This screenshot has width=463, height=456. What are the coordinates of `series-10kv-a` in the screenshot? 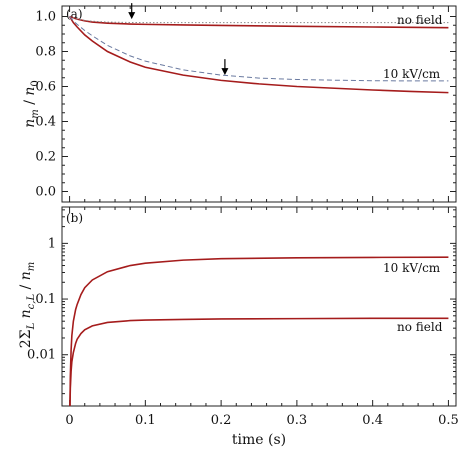 It's located at (258, 55).